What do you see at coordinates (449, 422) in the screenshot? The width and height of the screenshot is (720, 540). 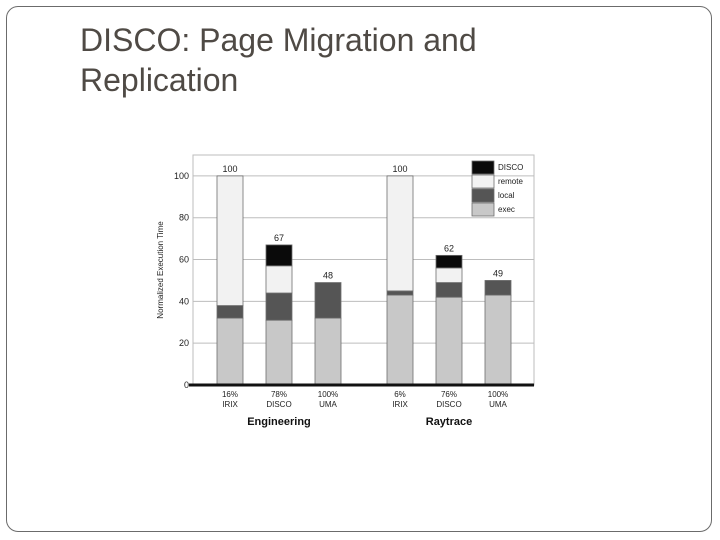 I see `group-label: Raytrace` at bounding box center [449, 422].